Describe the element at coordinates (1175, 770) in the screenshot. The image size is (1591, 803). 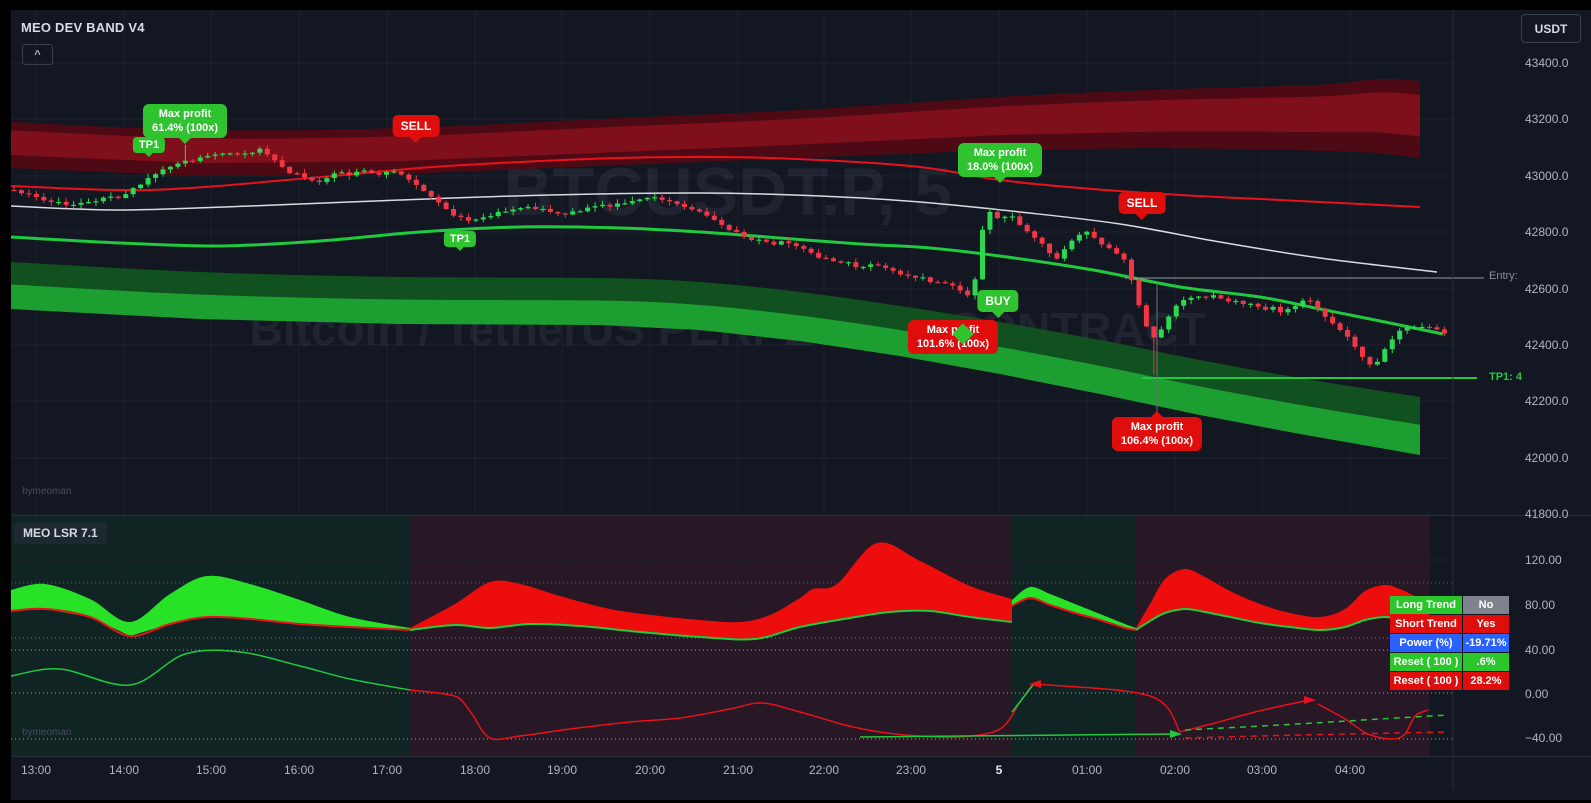
I see `time-axis-label: 02:00` at that location.